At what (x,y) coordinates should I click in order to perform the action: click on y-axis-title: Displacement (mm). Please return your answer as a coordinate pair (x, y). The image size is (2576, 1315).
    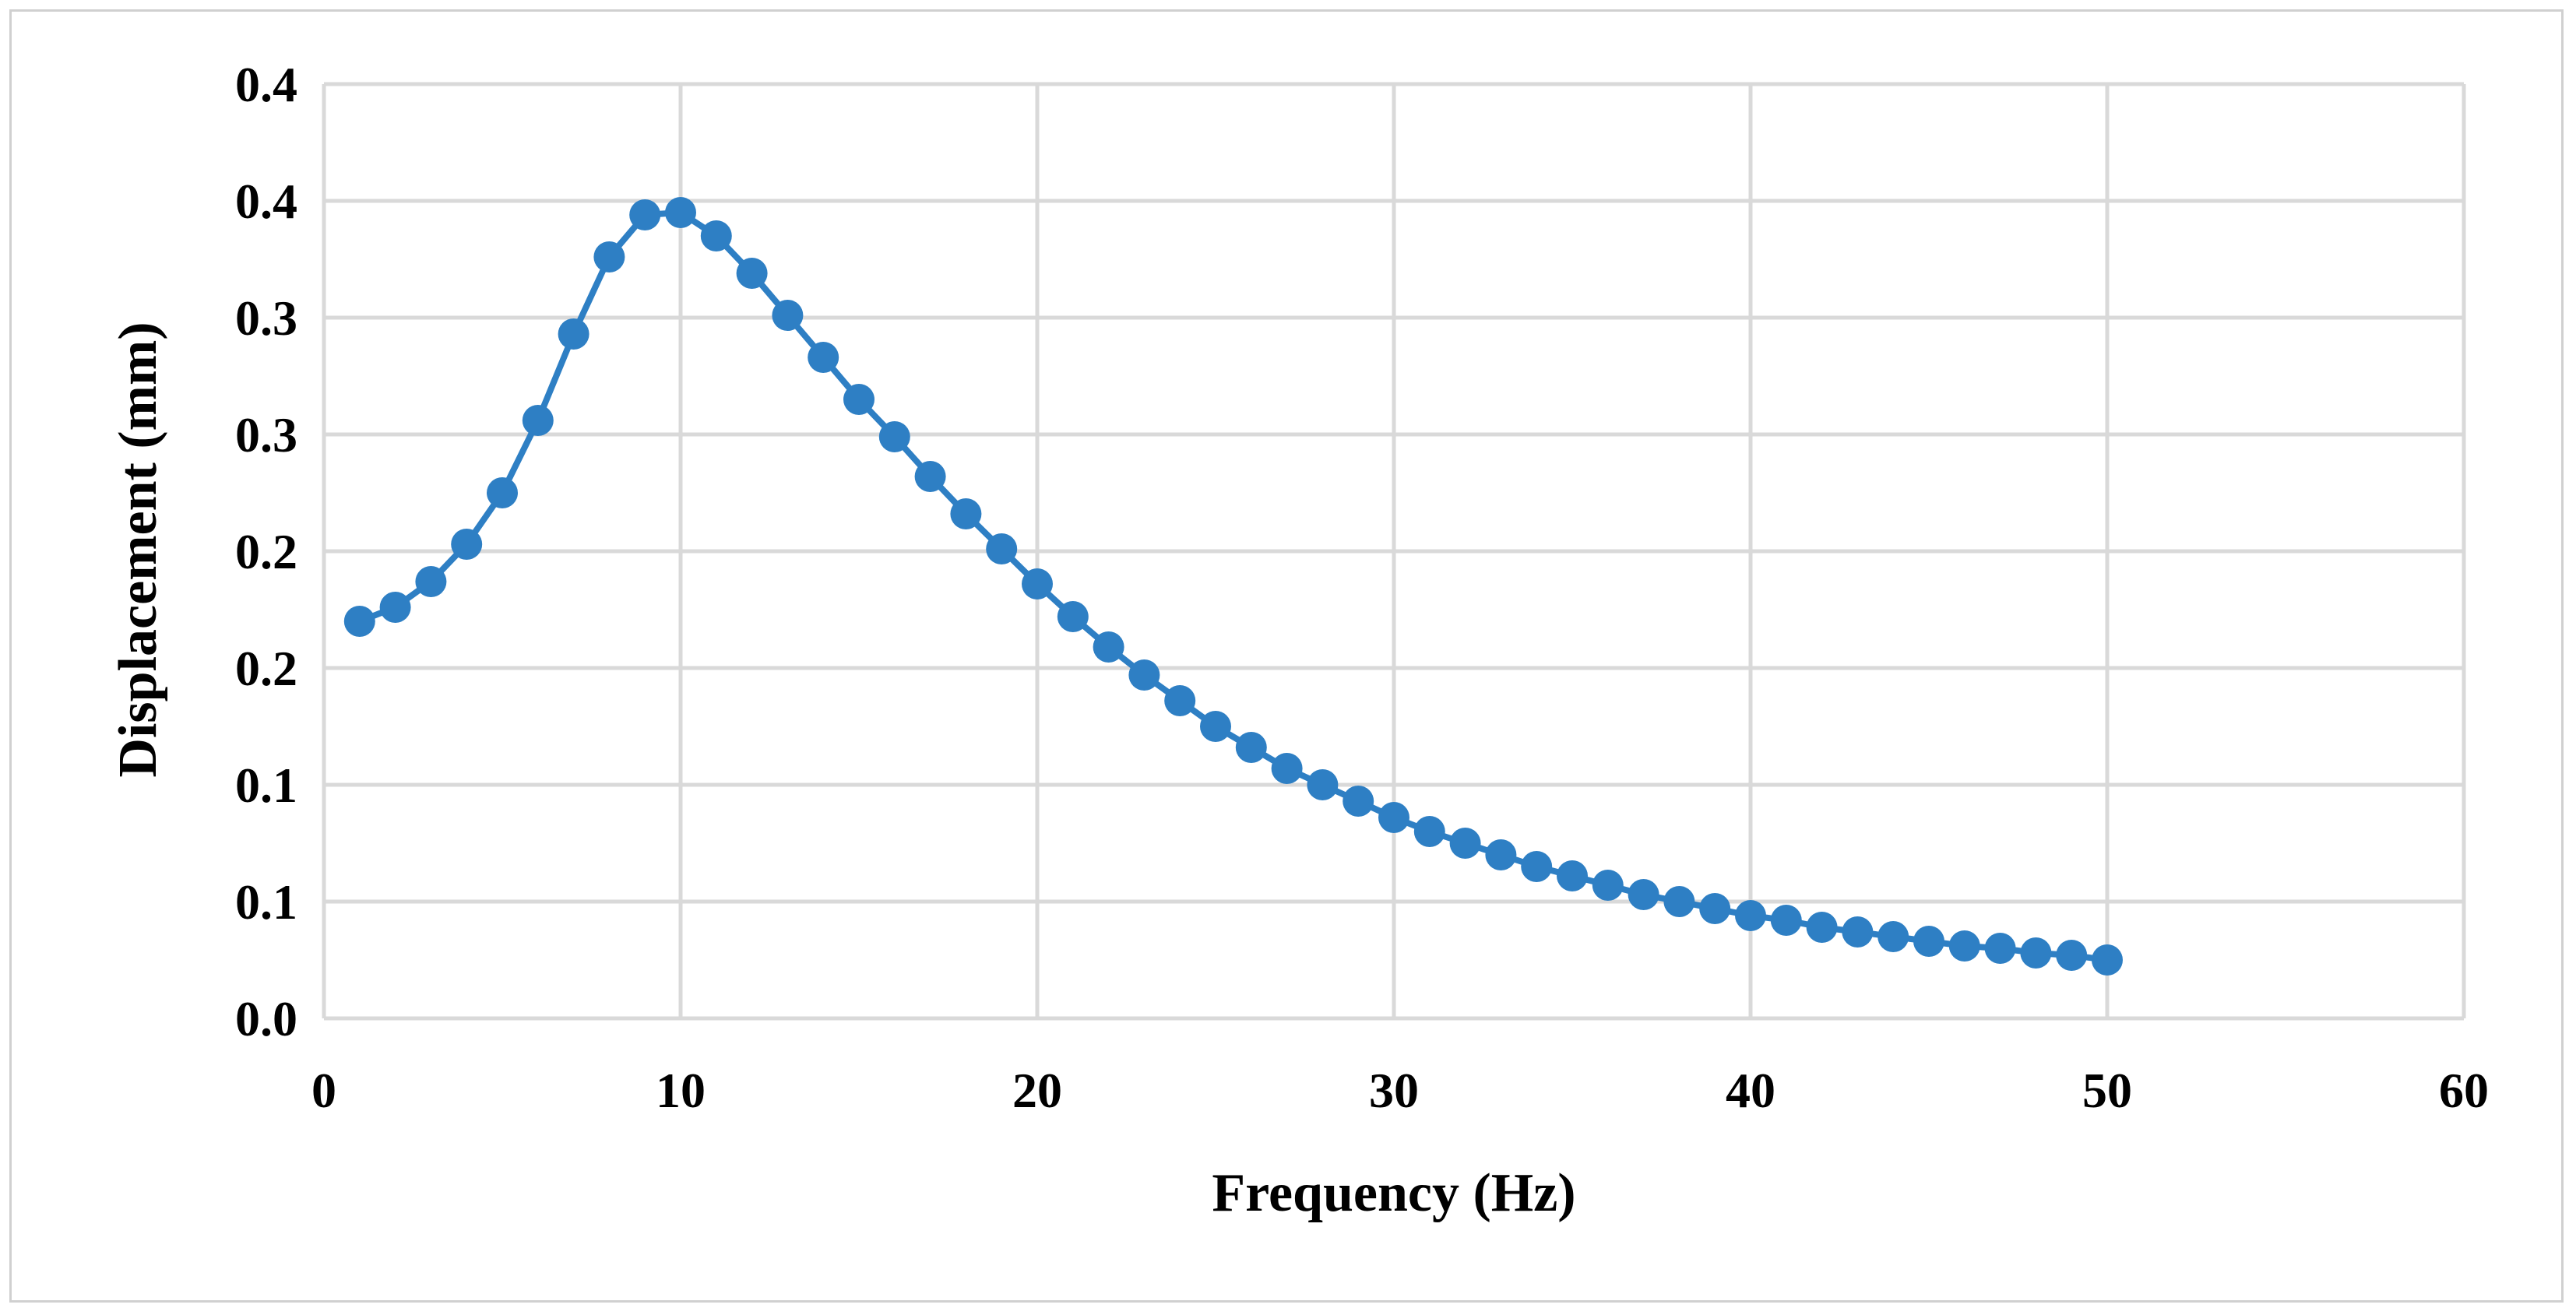
    Looking at the image, I should click on (138, 549).